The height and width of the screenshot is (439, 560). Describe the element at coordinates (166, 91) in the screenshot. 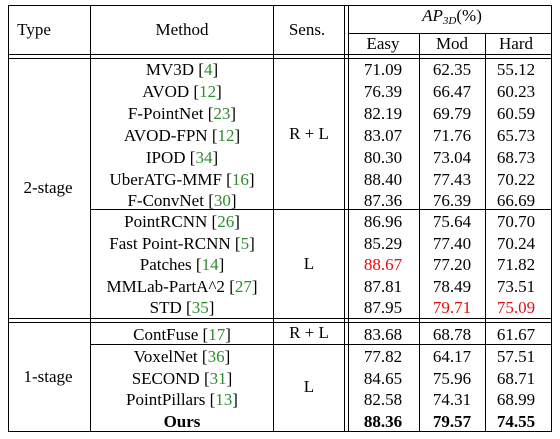

I see `method-name: AVOD` at that location.